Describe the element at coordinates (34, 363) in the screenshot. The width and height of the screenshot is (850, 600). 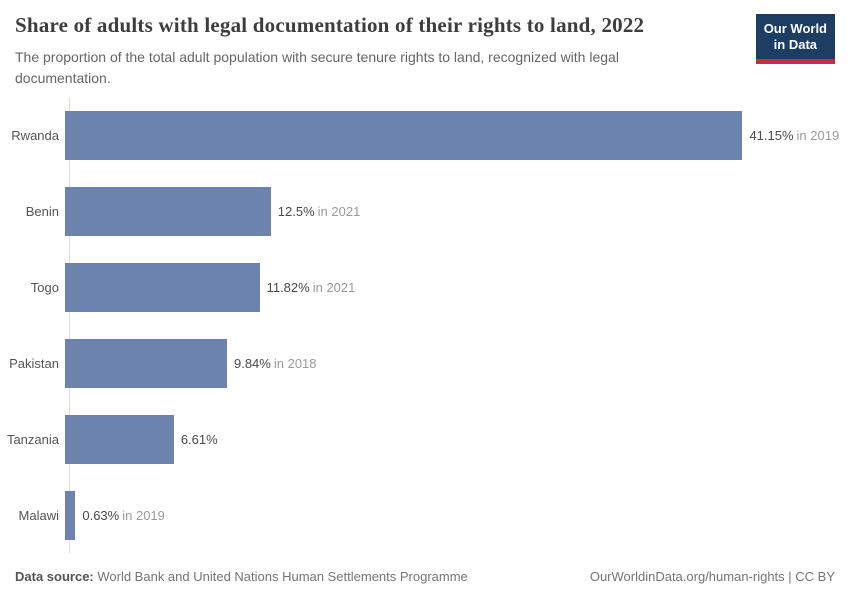
I see `country-label: Pakistan` at that location.